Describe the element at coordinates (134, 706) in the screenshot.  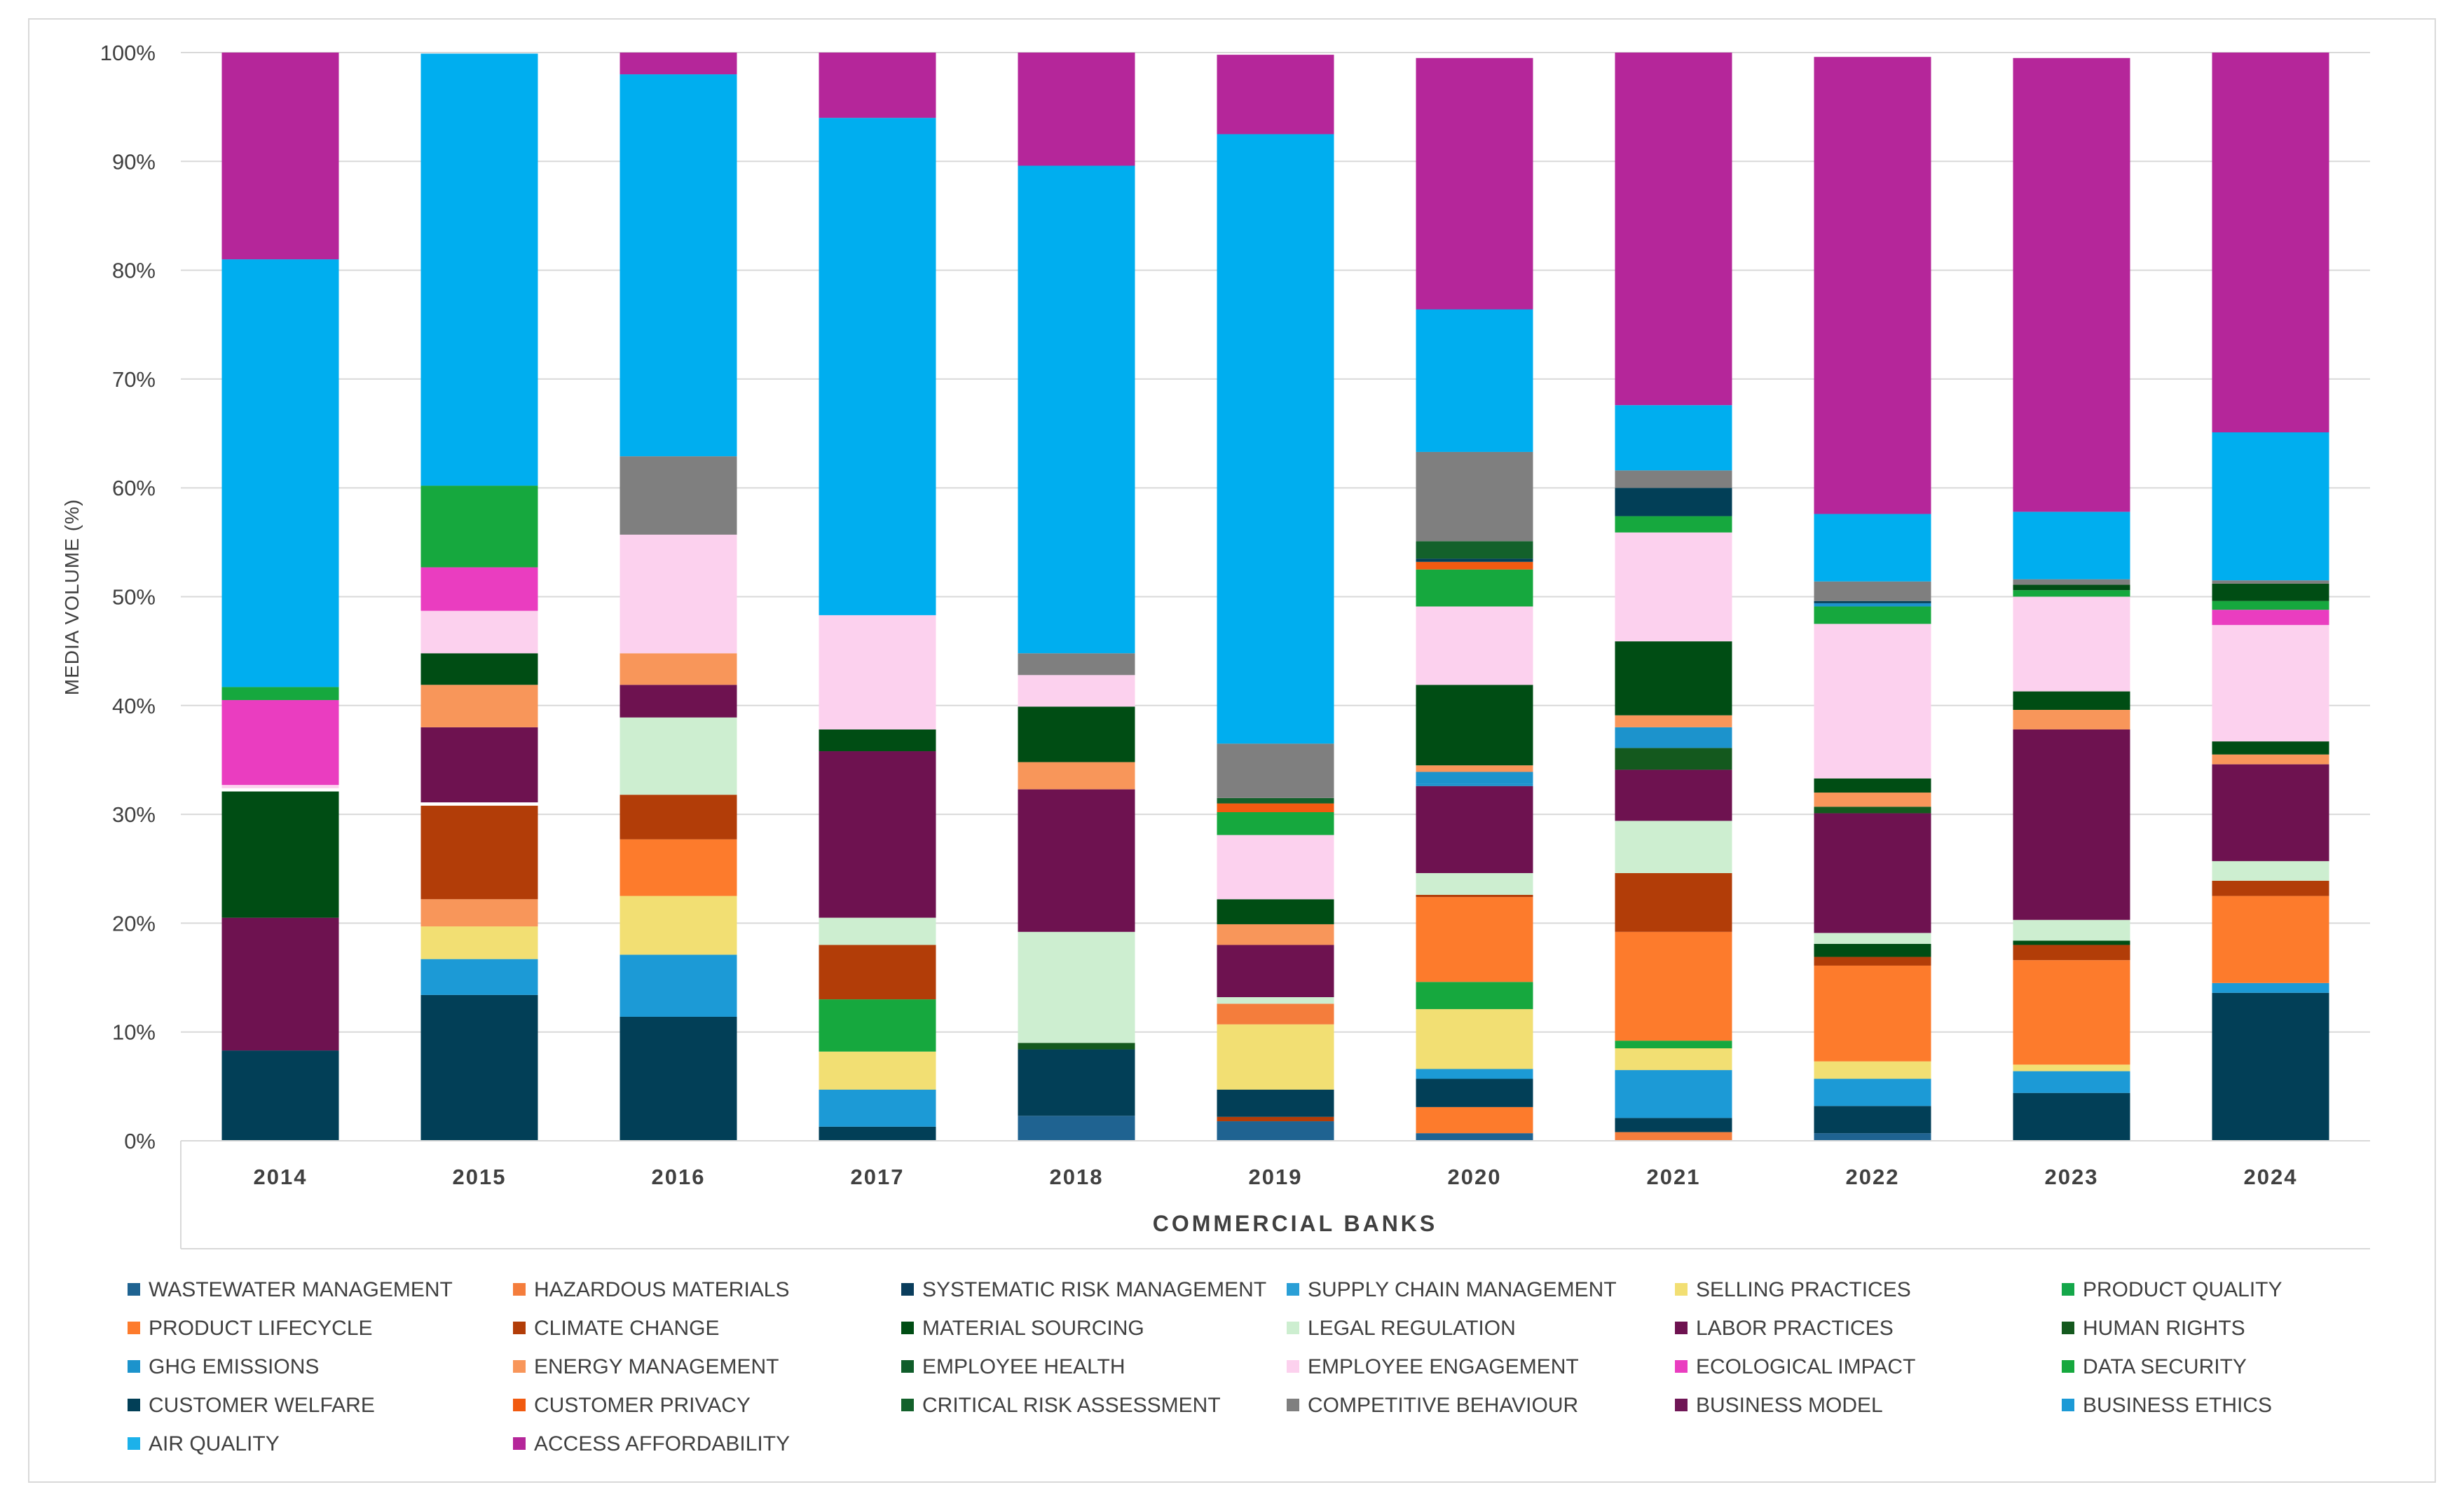
I see `y-tick-label: 40%` at that location.